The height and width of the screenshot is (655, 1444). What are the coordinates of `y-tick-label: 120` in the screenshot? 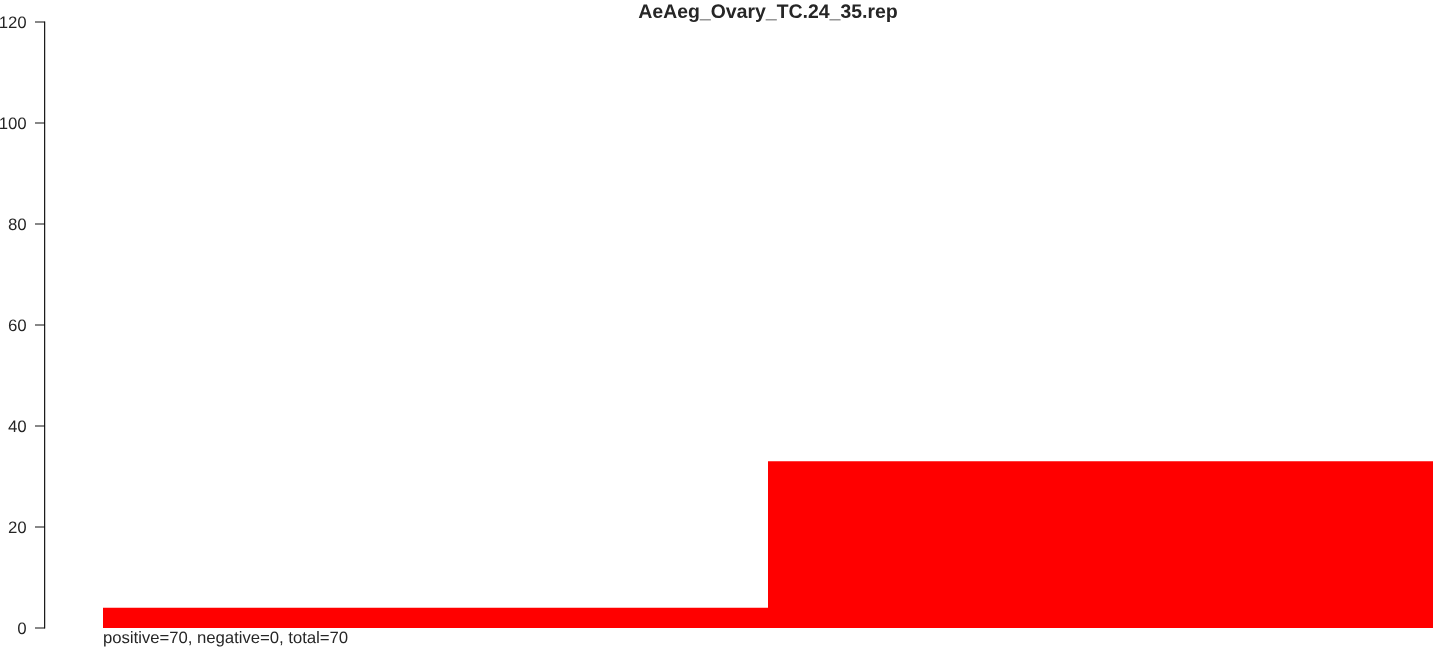 It's located at (13, 22).